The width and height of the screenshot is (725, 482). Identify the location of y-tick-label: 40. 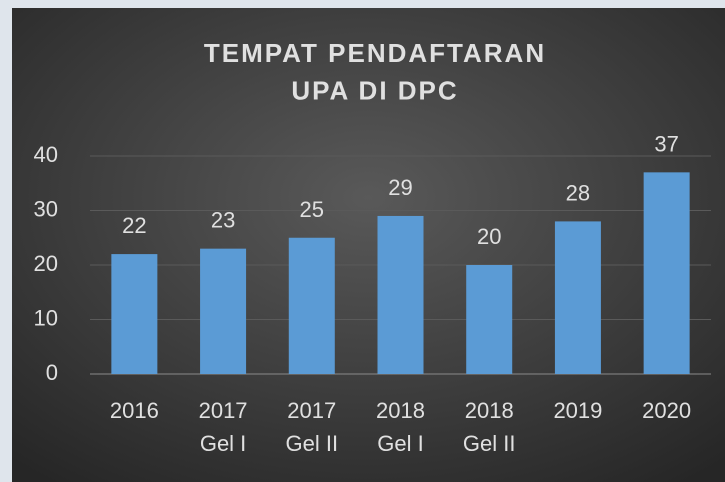
(46, 154).